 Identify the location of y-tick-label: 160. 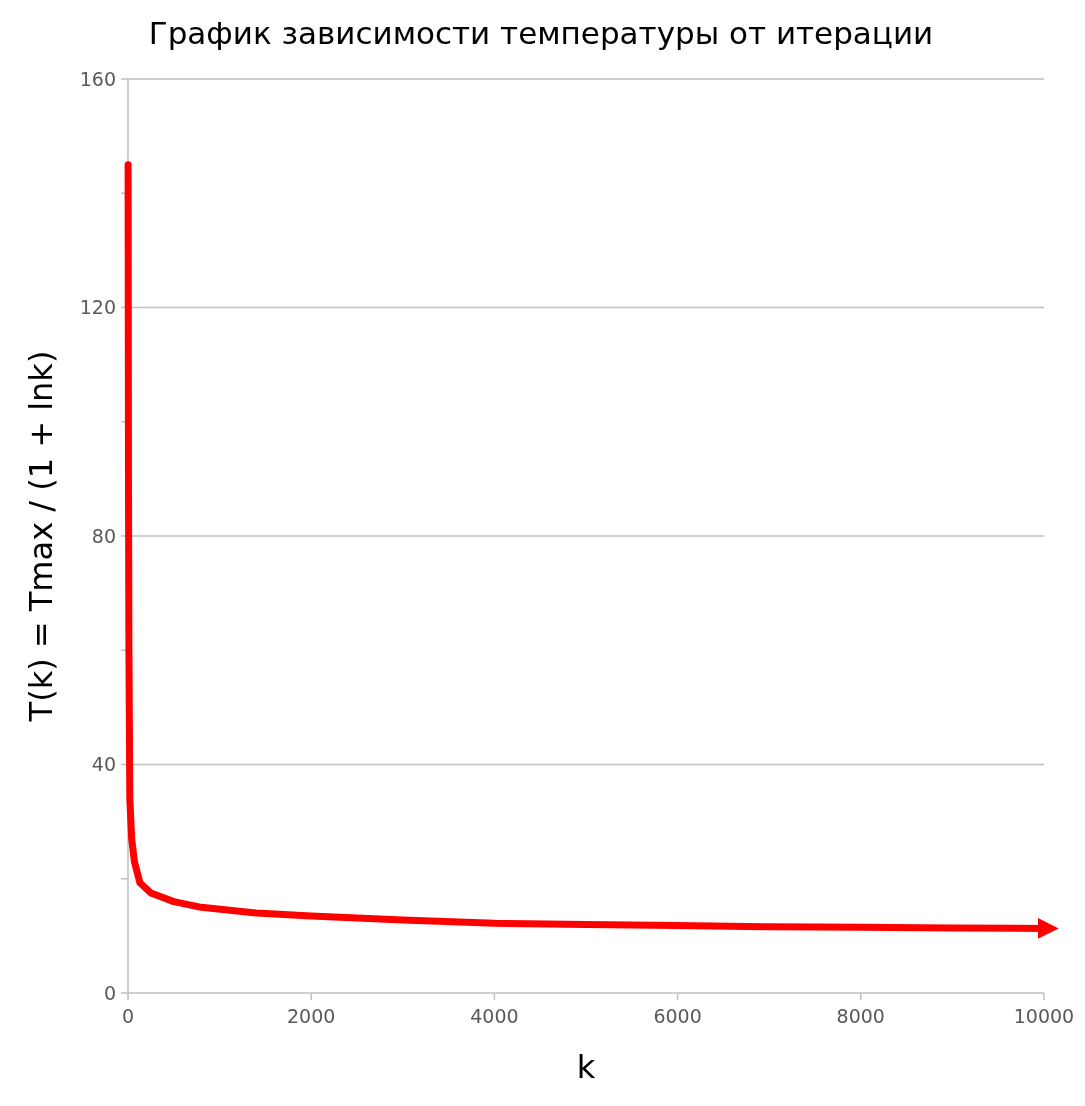
(97, 78).